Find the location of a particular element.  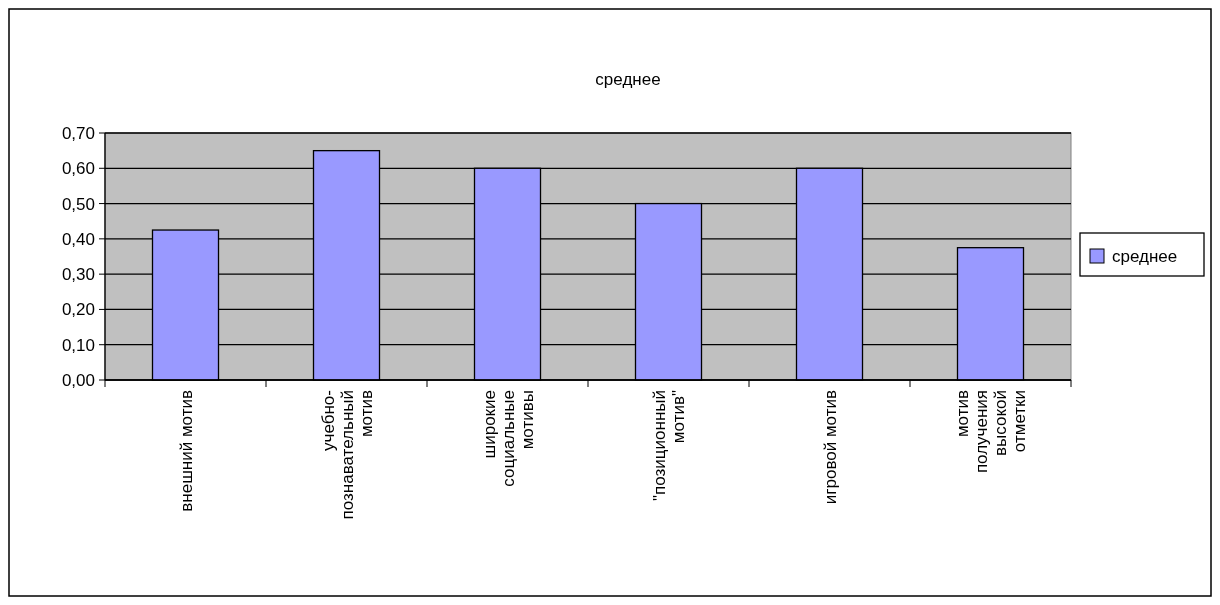

y-tick-label: 0,70 is located at coordinates (78, 133).